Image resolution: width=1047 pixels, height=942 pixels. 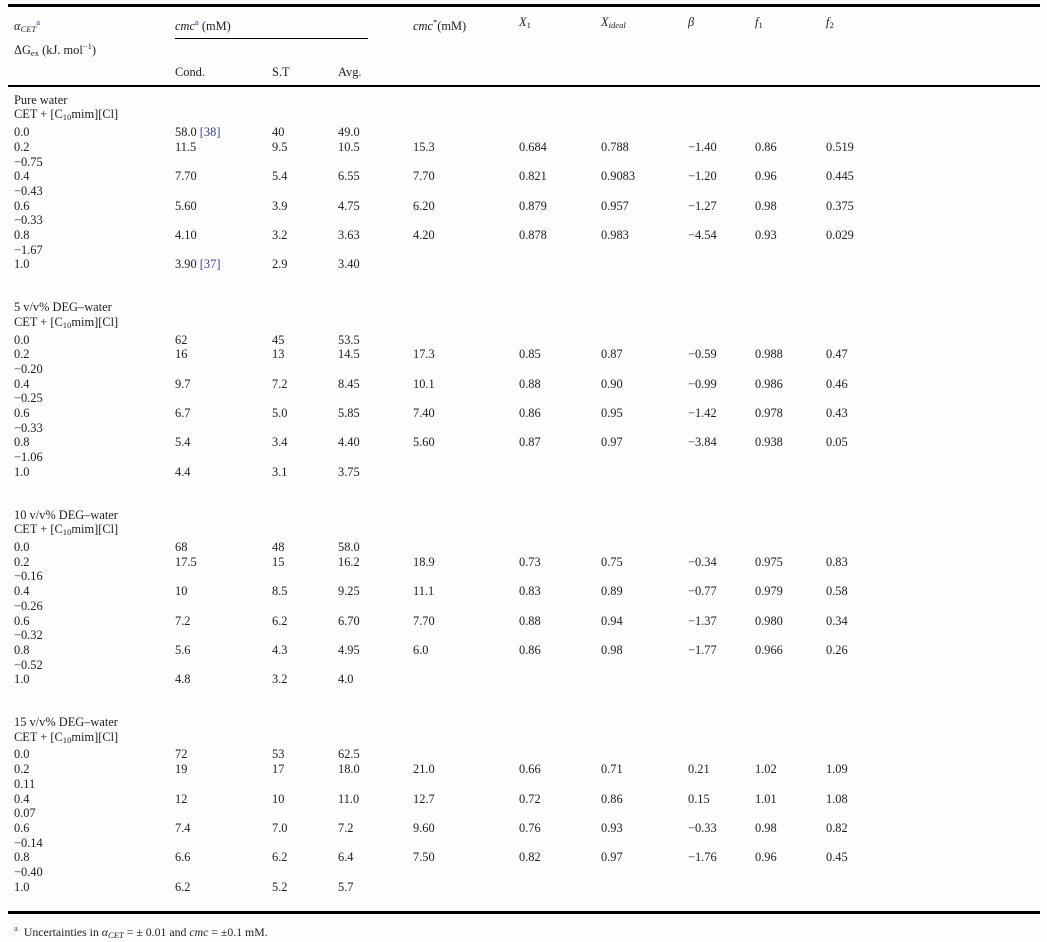 What do you see at coordinates (691, 22) in the screenshot?
I see `col-header-beta: β` at bounding box center [691, 22].